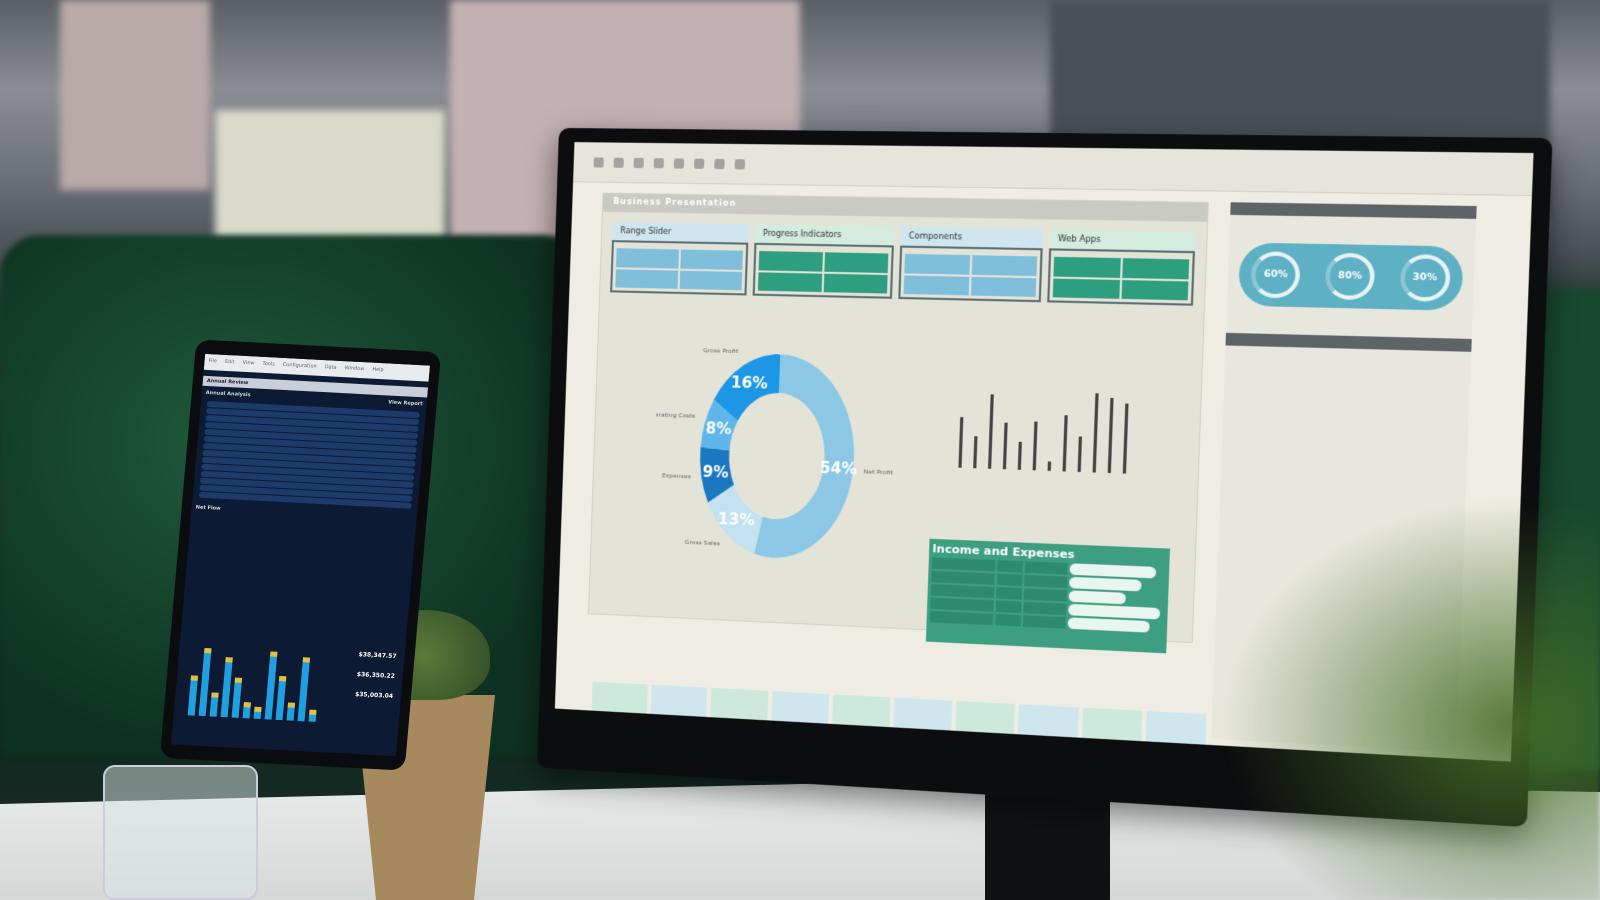  Describe the element at coordinates (823, 261) in the screenshot. I see `card-progress-indicators: Progress Indicators` at that location.